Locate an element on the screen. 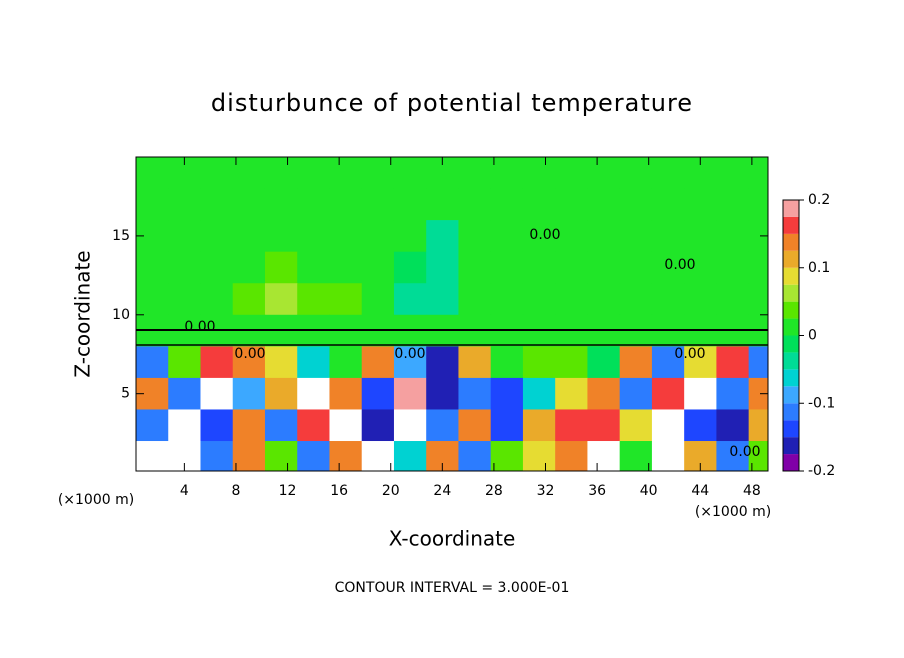 This screenshot has height=658, width=904. colorbar-tick-label: 0.1 is located at coordinates (819, 268).